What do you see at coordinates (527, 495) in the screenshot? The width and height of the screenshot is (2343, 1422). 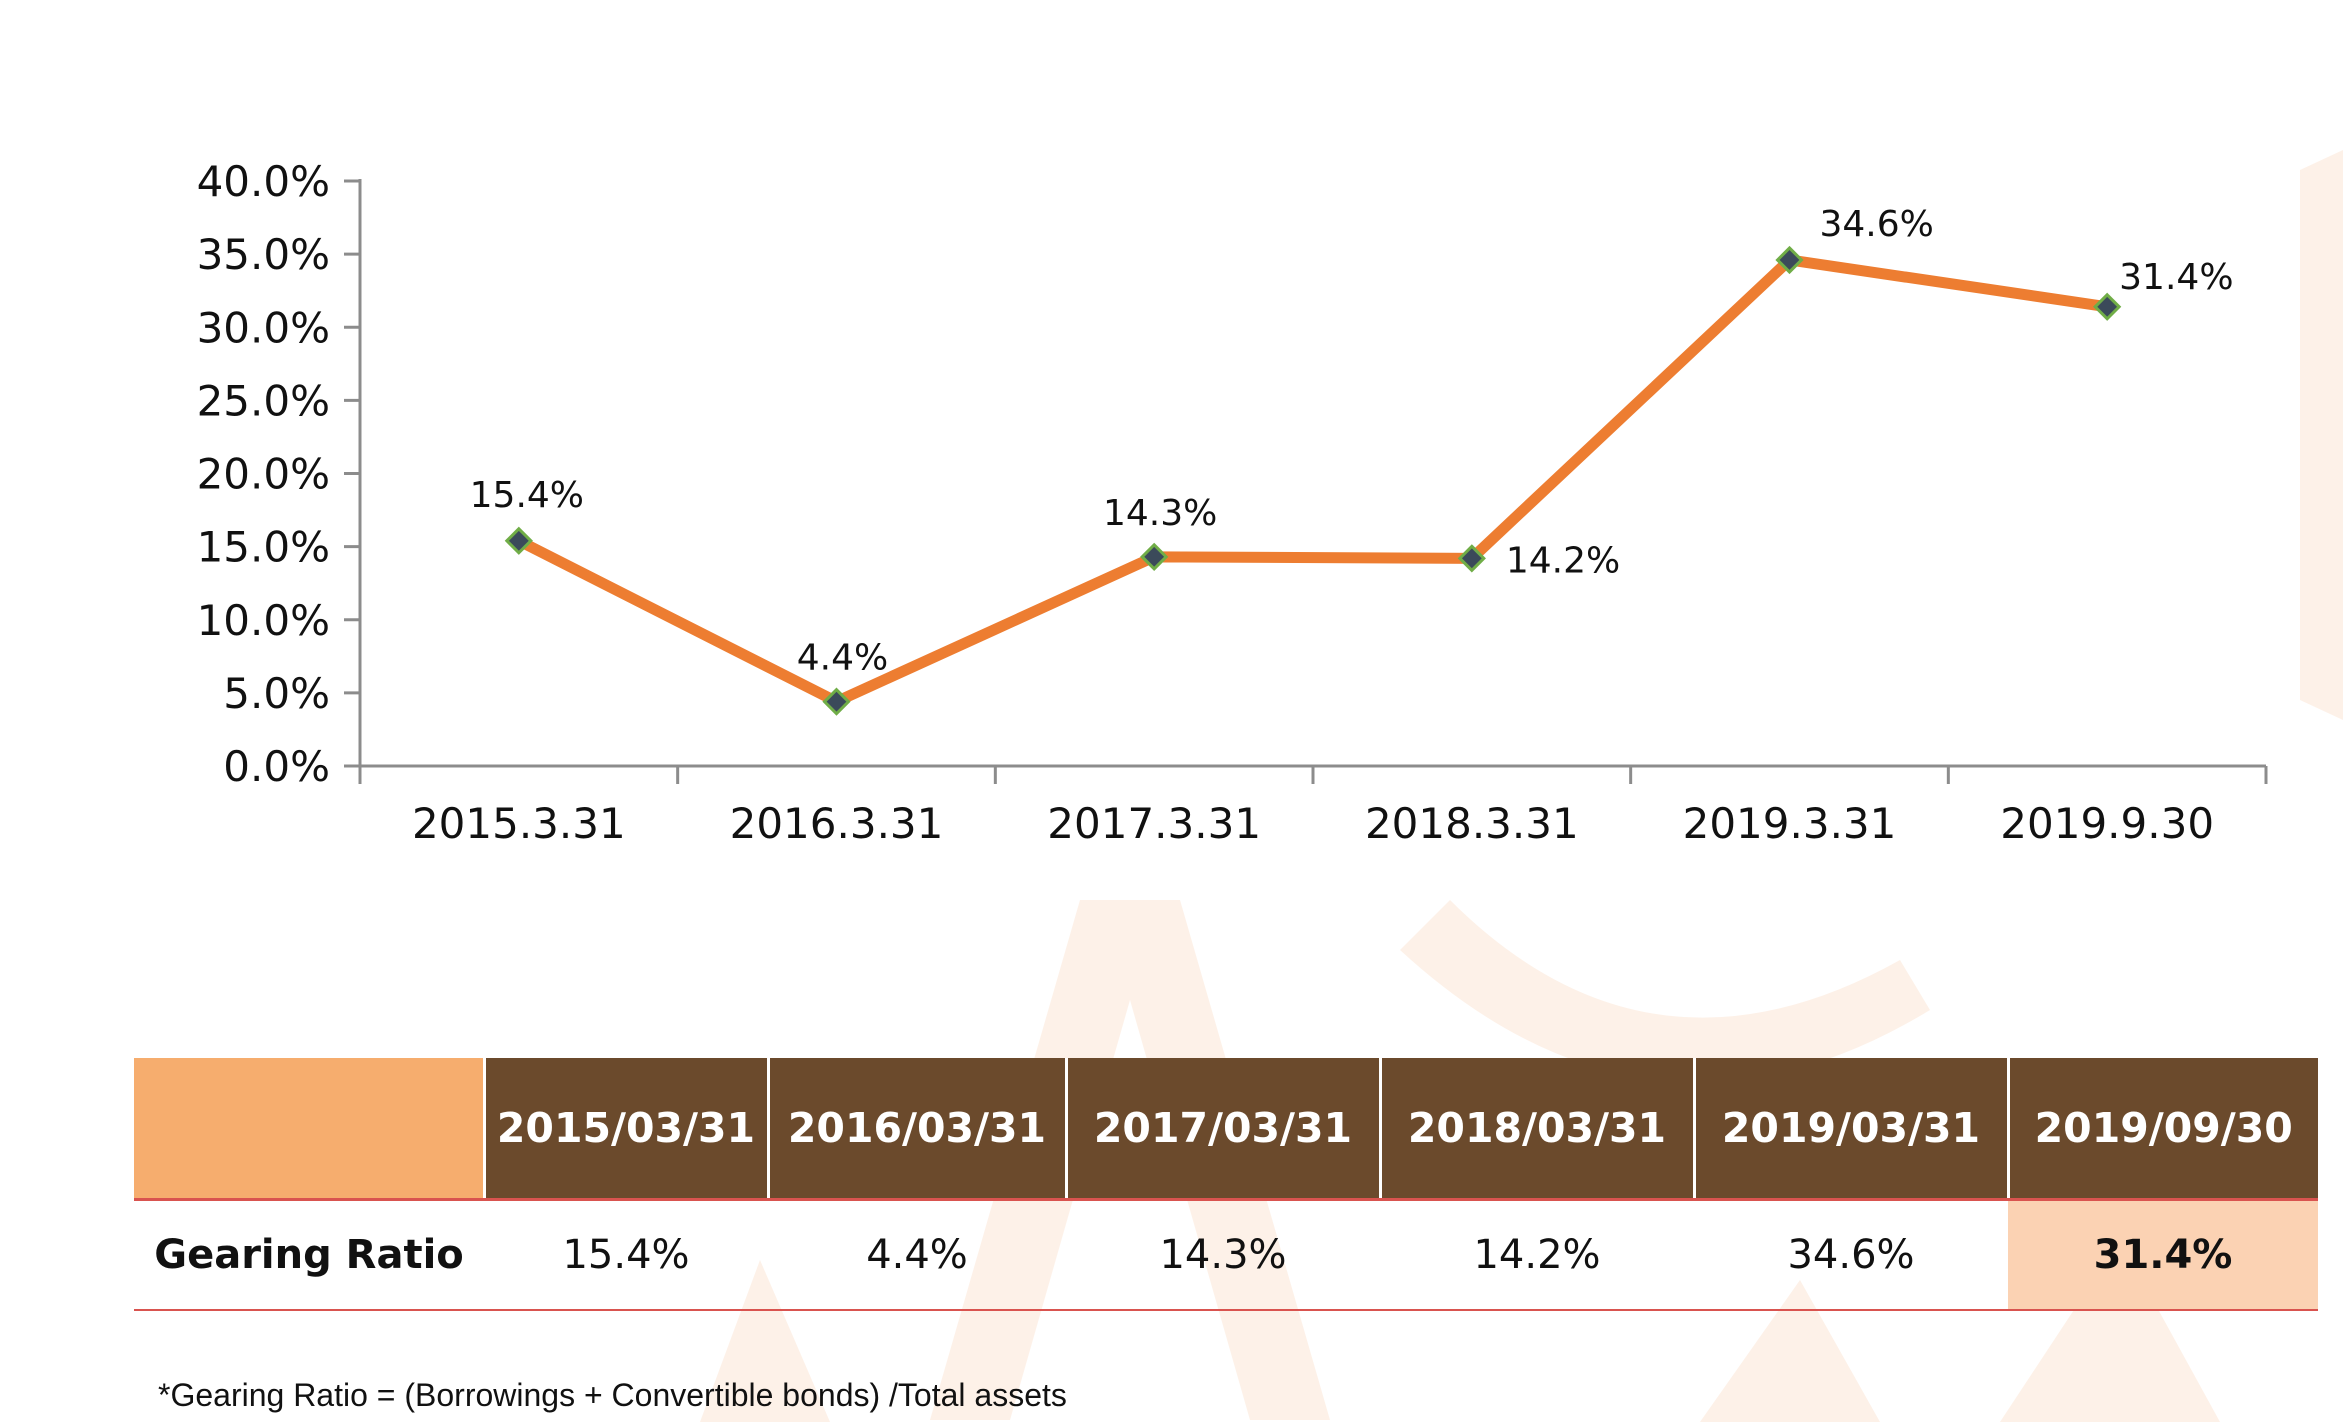 I see `data-label: 15.4%` at bounding box center [527, 495].